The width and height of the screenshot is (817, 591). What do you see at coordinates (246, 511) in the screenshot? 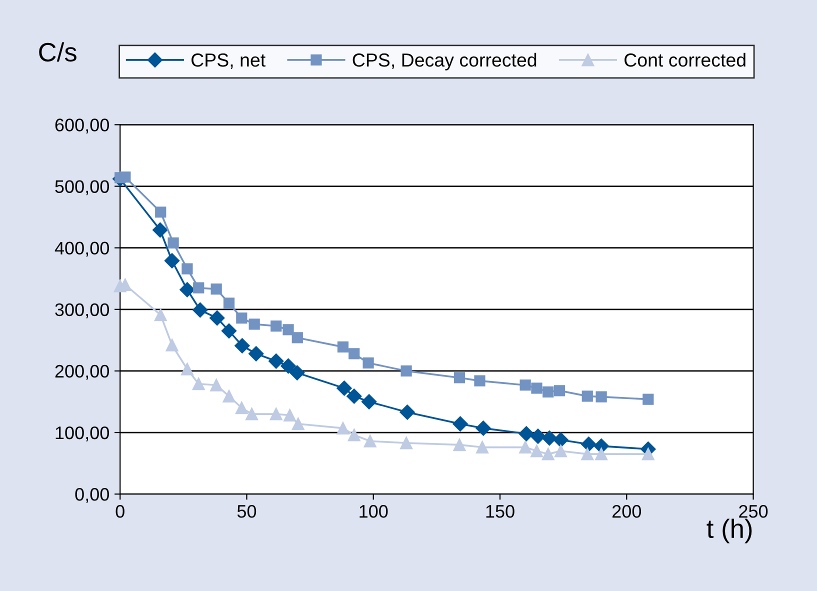
I see `x-tick-label: 50` at bounding box center [246, 511].